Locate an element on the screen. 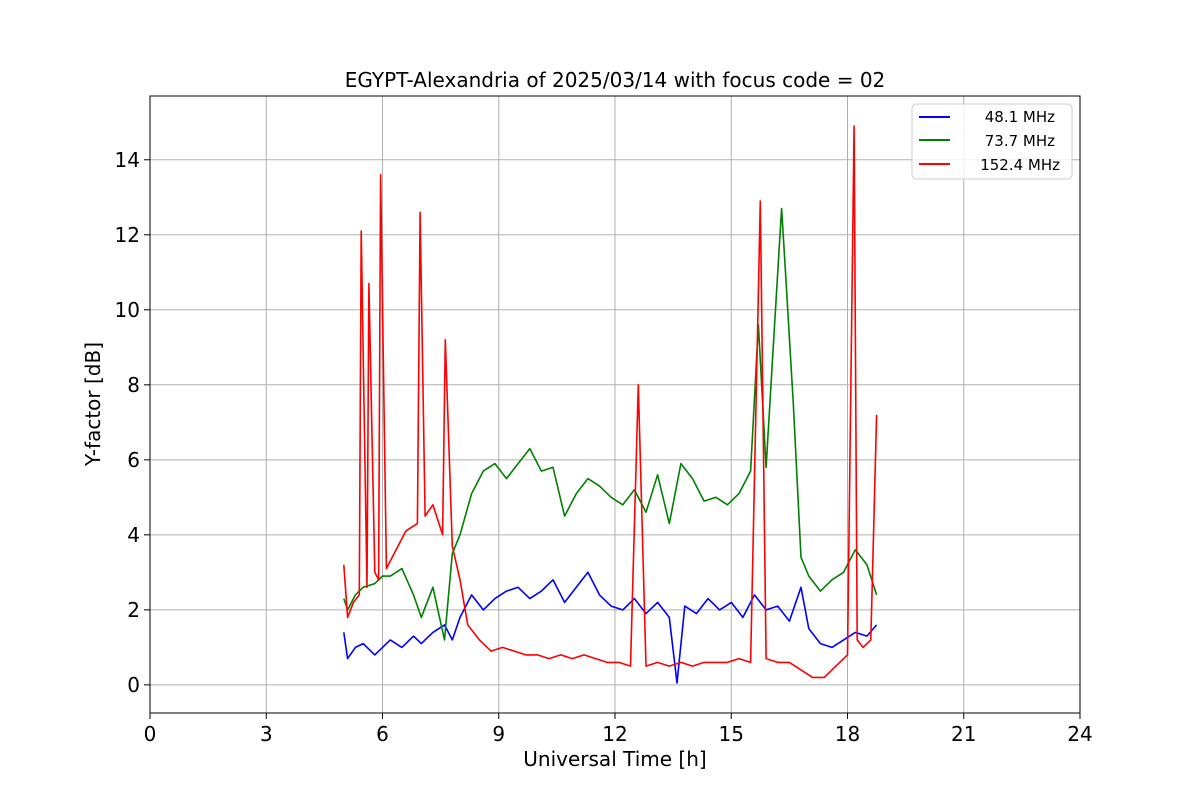  y-axis-label: Y-factor [dB] is located at coordinates (93, 404).